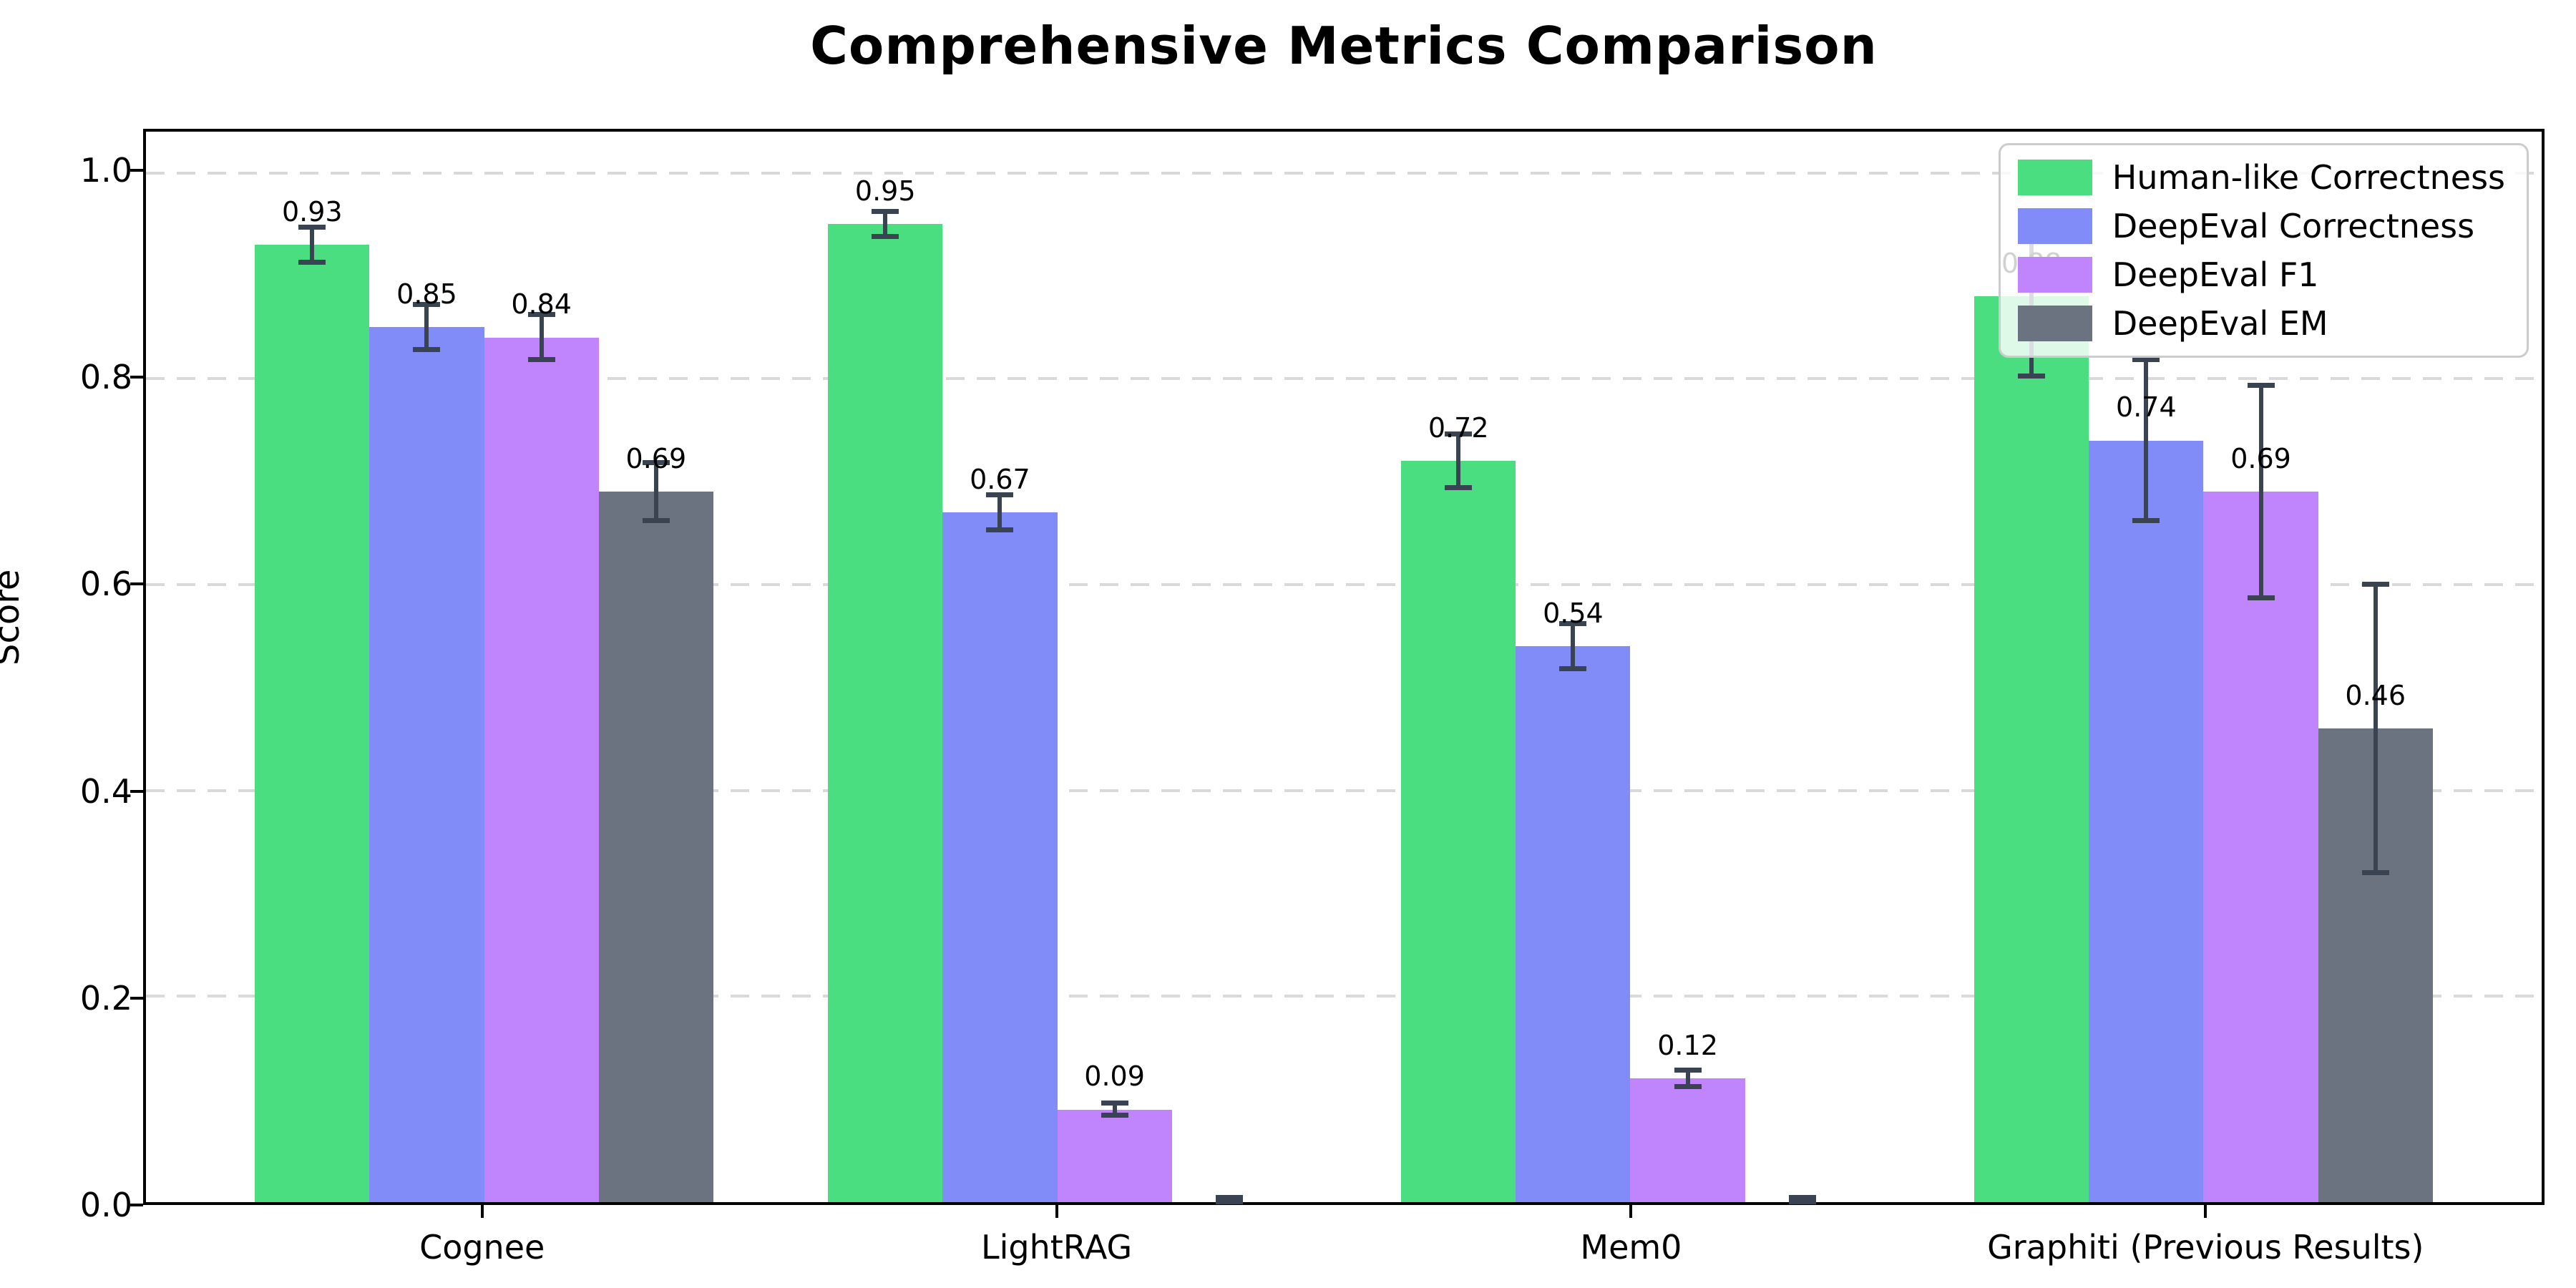 Image resolution: width=2576 pixels, height=1288 pixels. I want to click on y-tick-label-0.2: 0.2, so click(105, 998).